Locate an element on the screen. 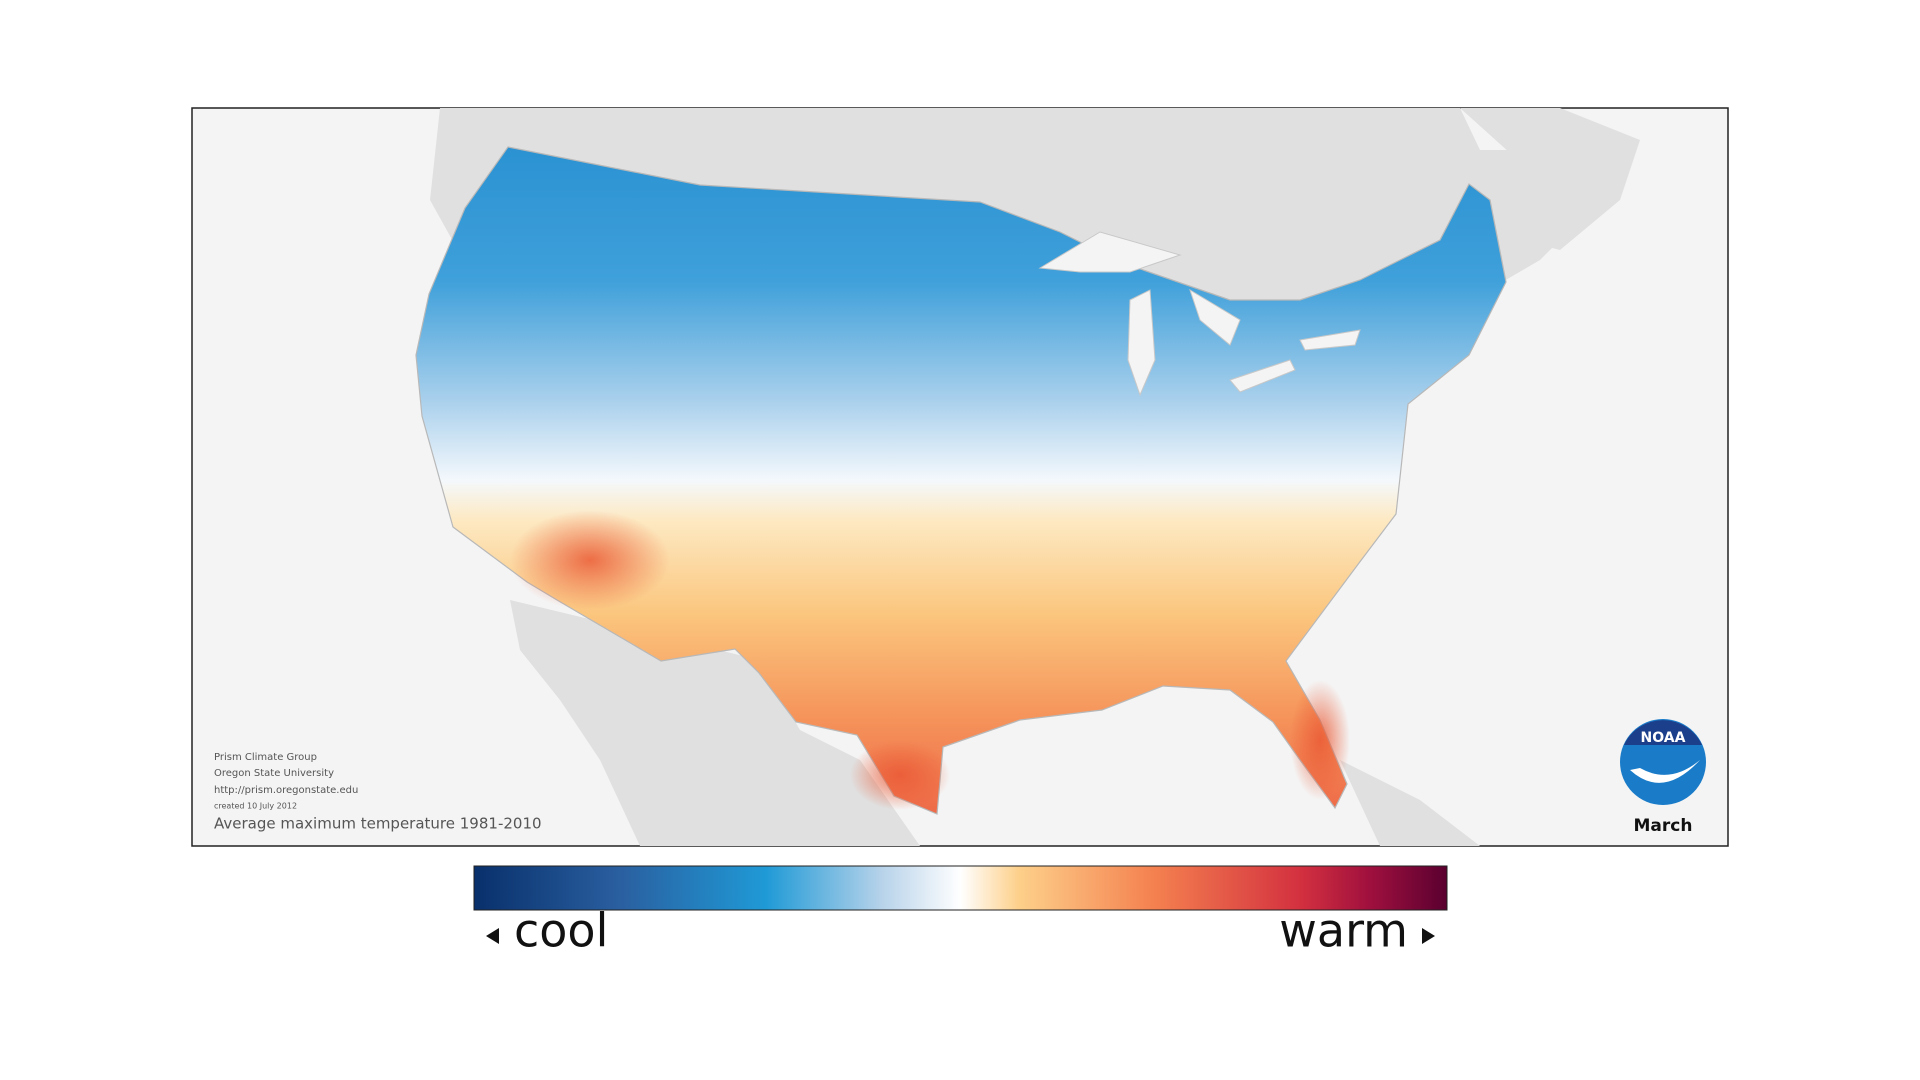  noaa-logo: NOAA is located at coordinates (1663, 762).